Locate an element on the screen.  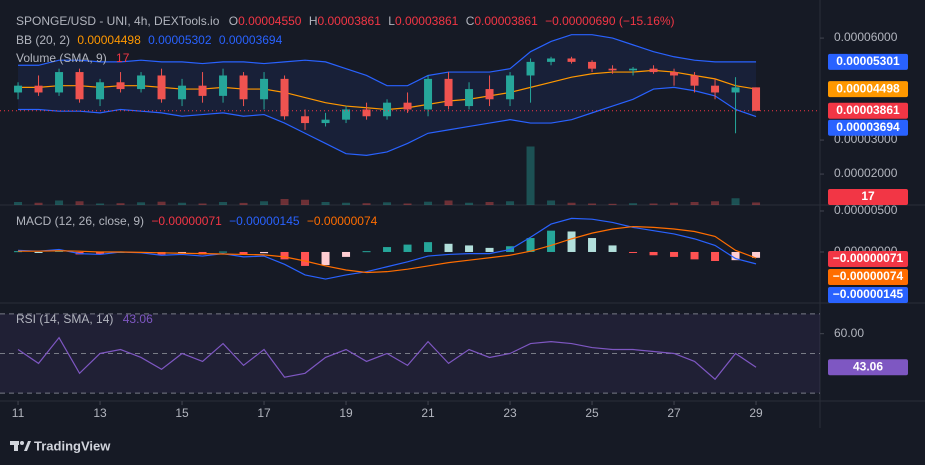
y-tick-label: 0.00006000 is located at coordinates (866, 37).